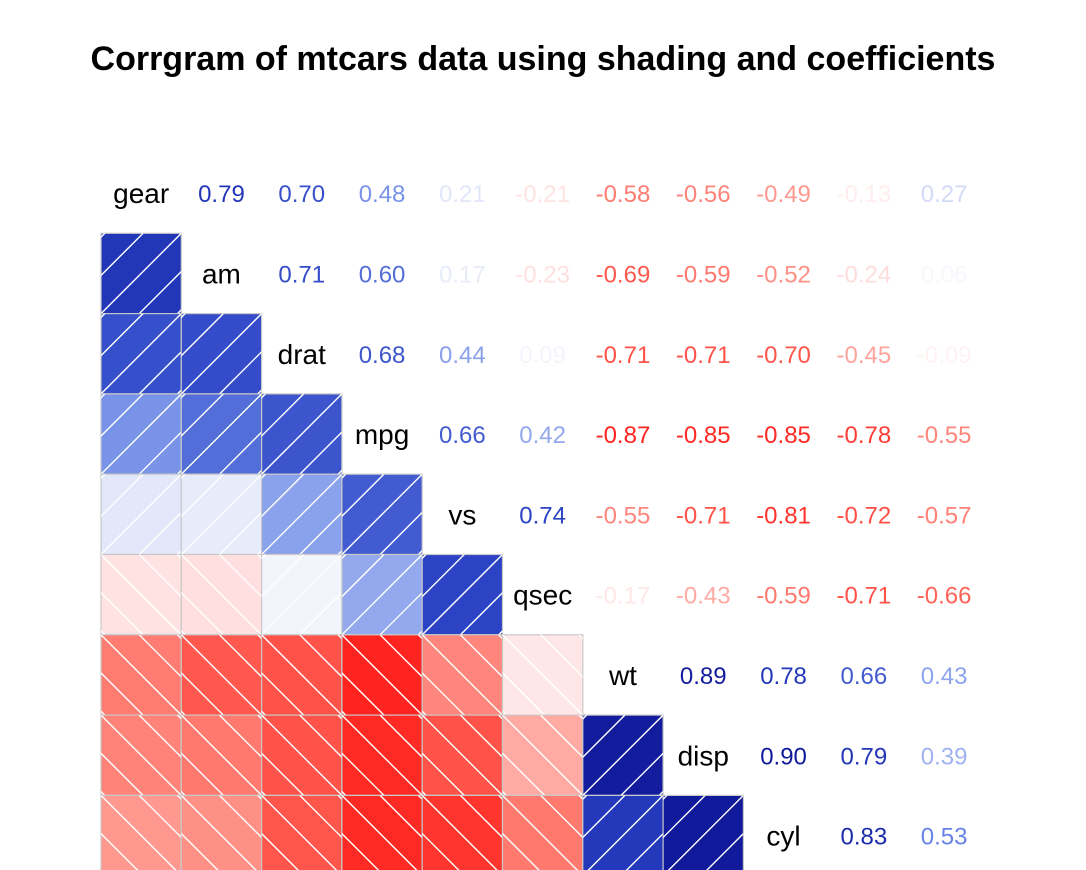  Describe the element at coordinates (863, 837) in the screenshot. I see `coef-cyl-hp: 0.83` at that location.